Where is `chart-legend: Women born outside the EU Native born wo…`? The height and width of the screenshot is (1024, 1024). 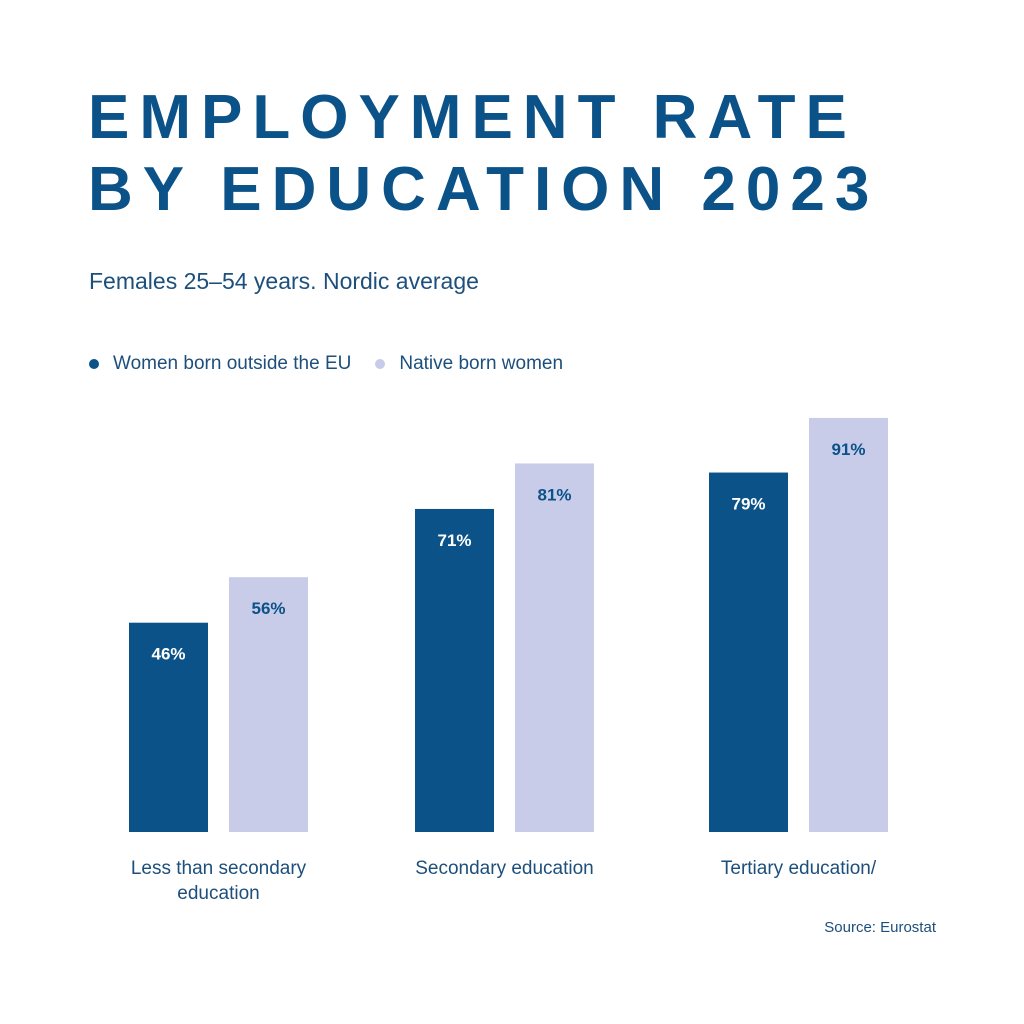 chart-legend: Women born outside the EU Native born wo… is located at coordinates (338, 364).